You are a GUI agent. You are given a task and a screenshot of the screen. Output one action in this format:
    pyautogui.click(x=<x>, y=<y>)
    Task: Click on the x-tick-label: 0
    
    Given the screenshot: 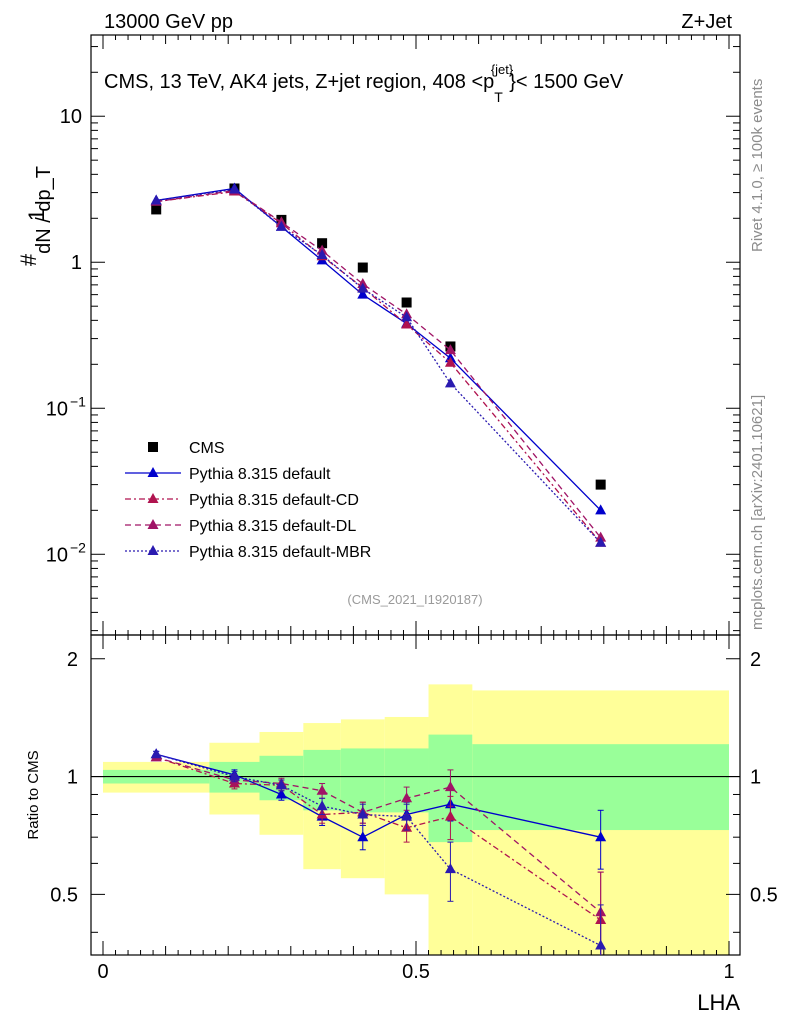 What is the action you would take?
    pyautogui.click(x=102, y=972)
    